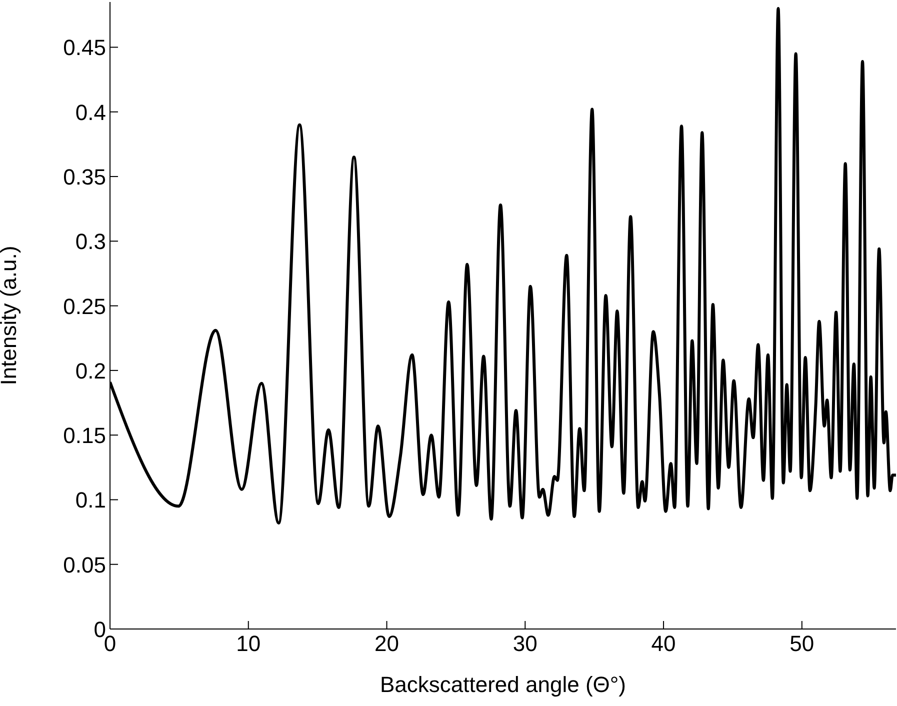 The image size is (897, 706). Describe the element at coordinates (84, 565) in the screenshot. I see `y-tick-label: 0.05` at that location.